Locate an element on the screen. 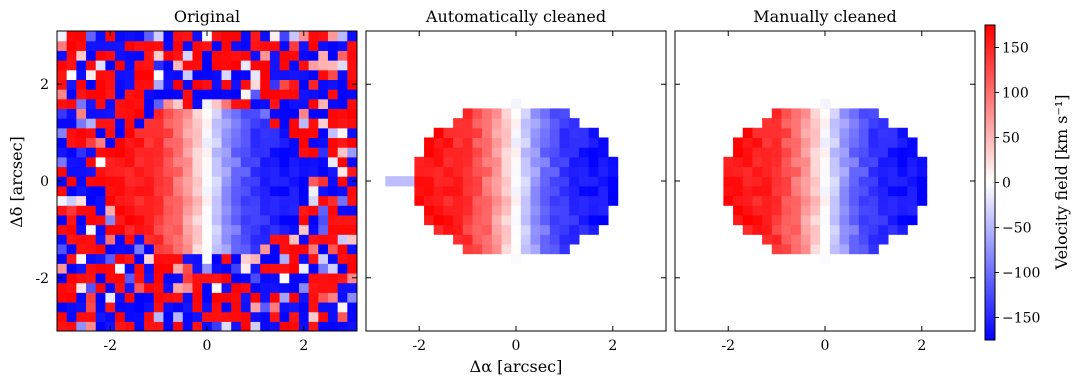  colorbar-tick-label: 100 is located at coordinates (1015, 94).